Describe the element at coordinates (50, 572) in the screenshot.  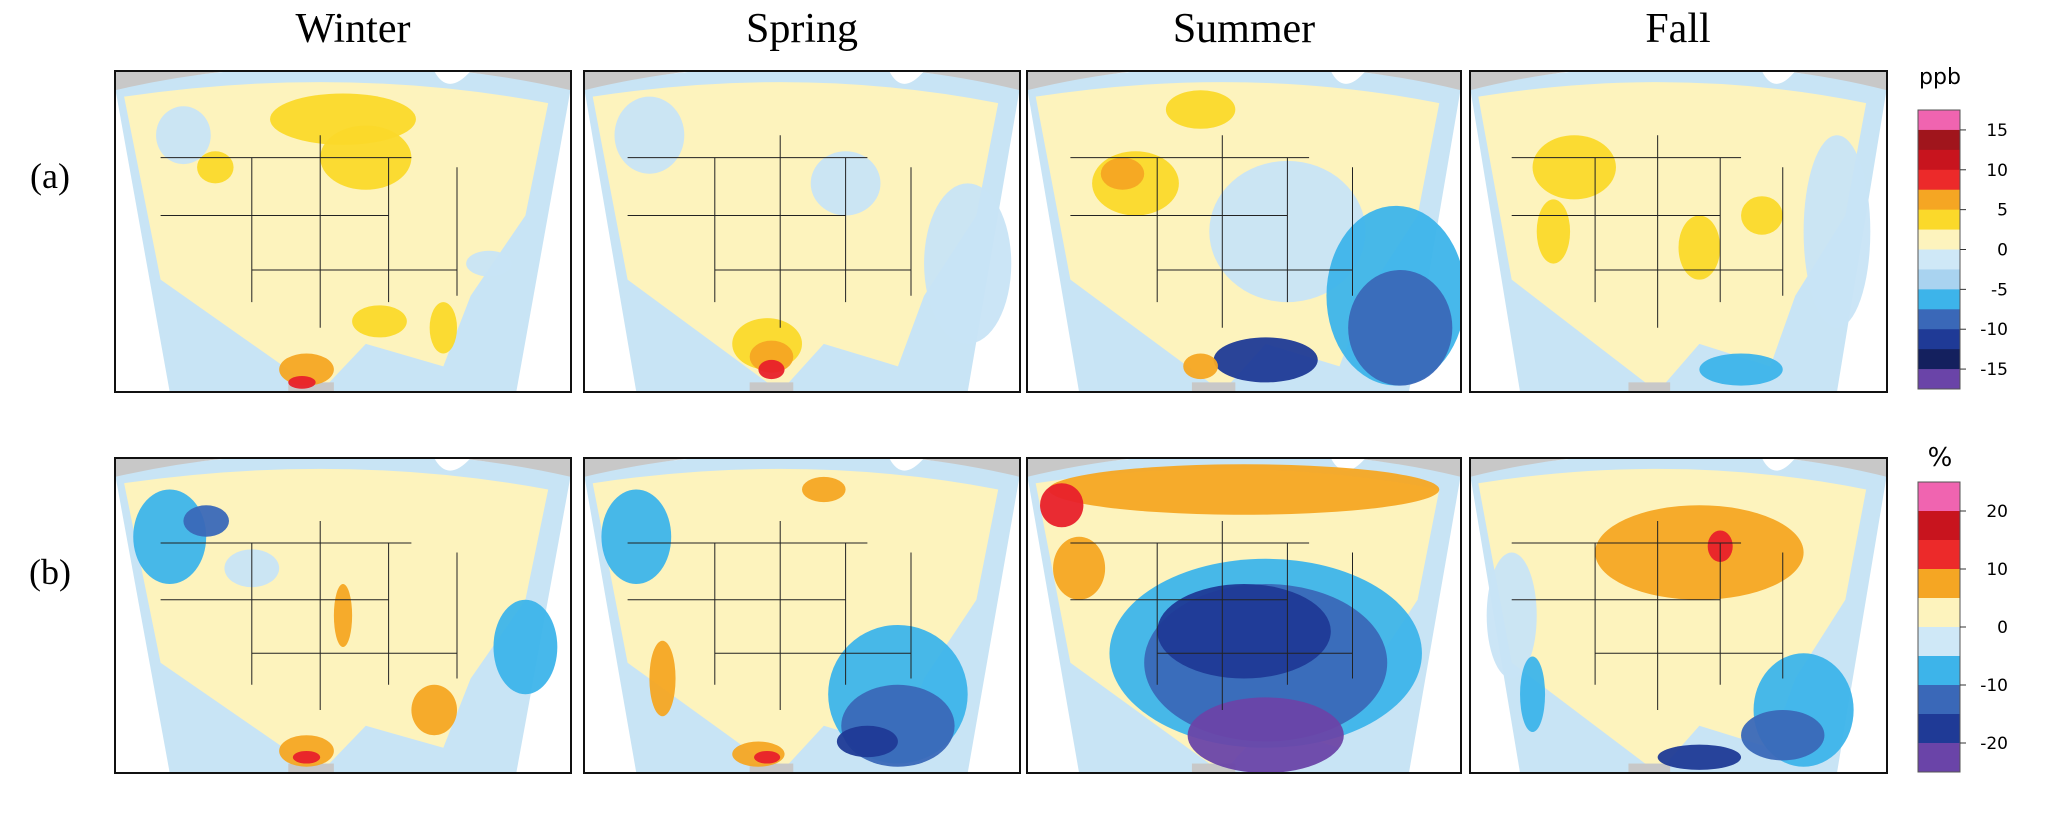
I see `row-label: (b)` at that location.